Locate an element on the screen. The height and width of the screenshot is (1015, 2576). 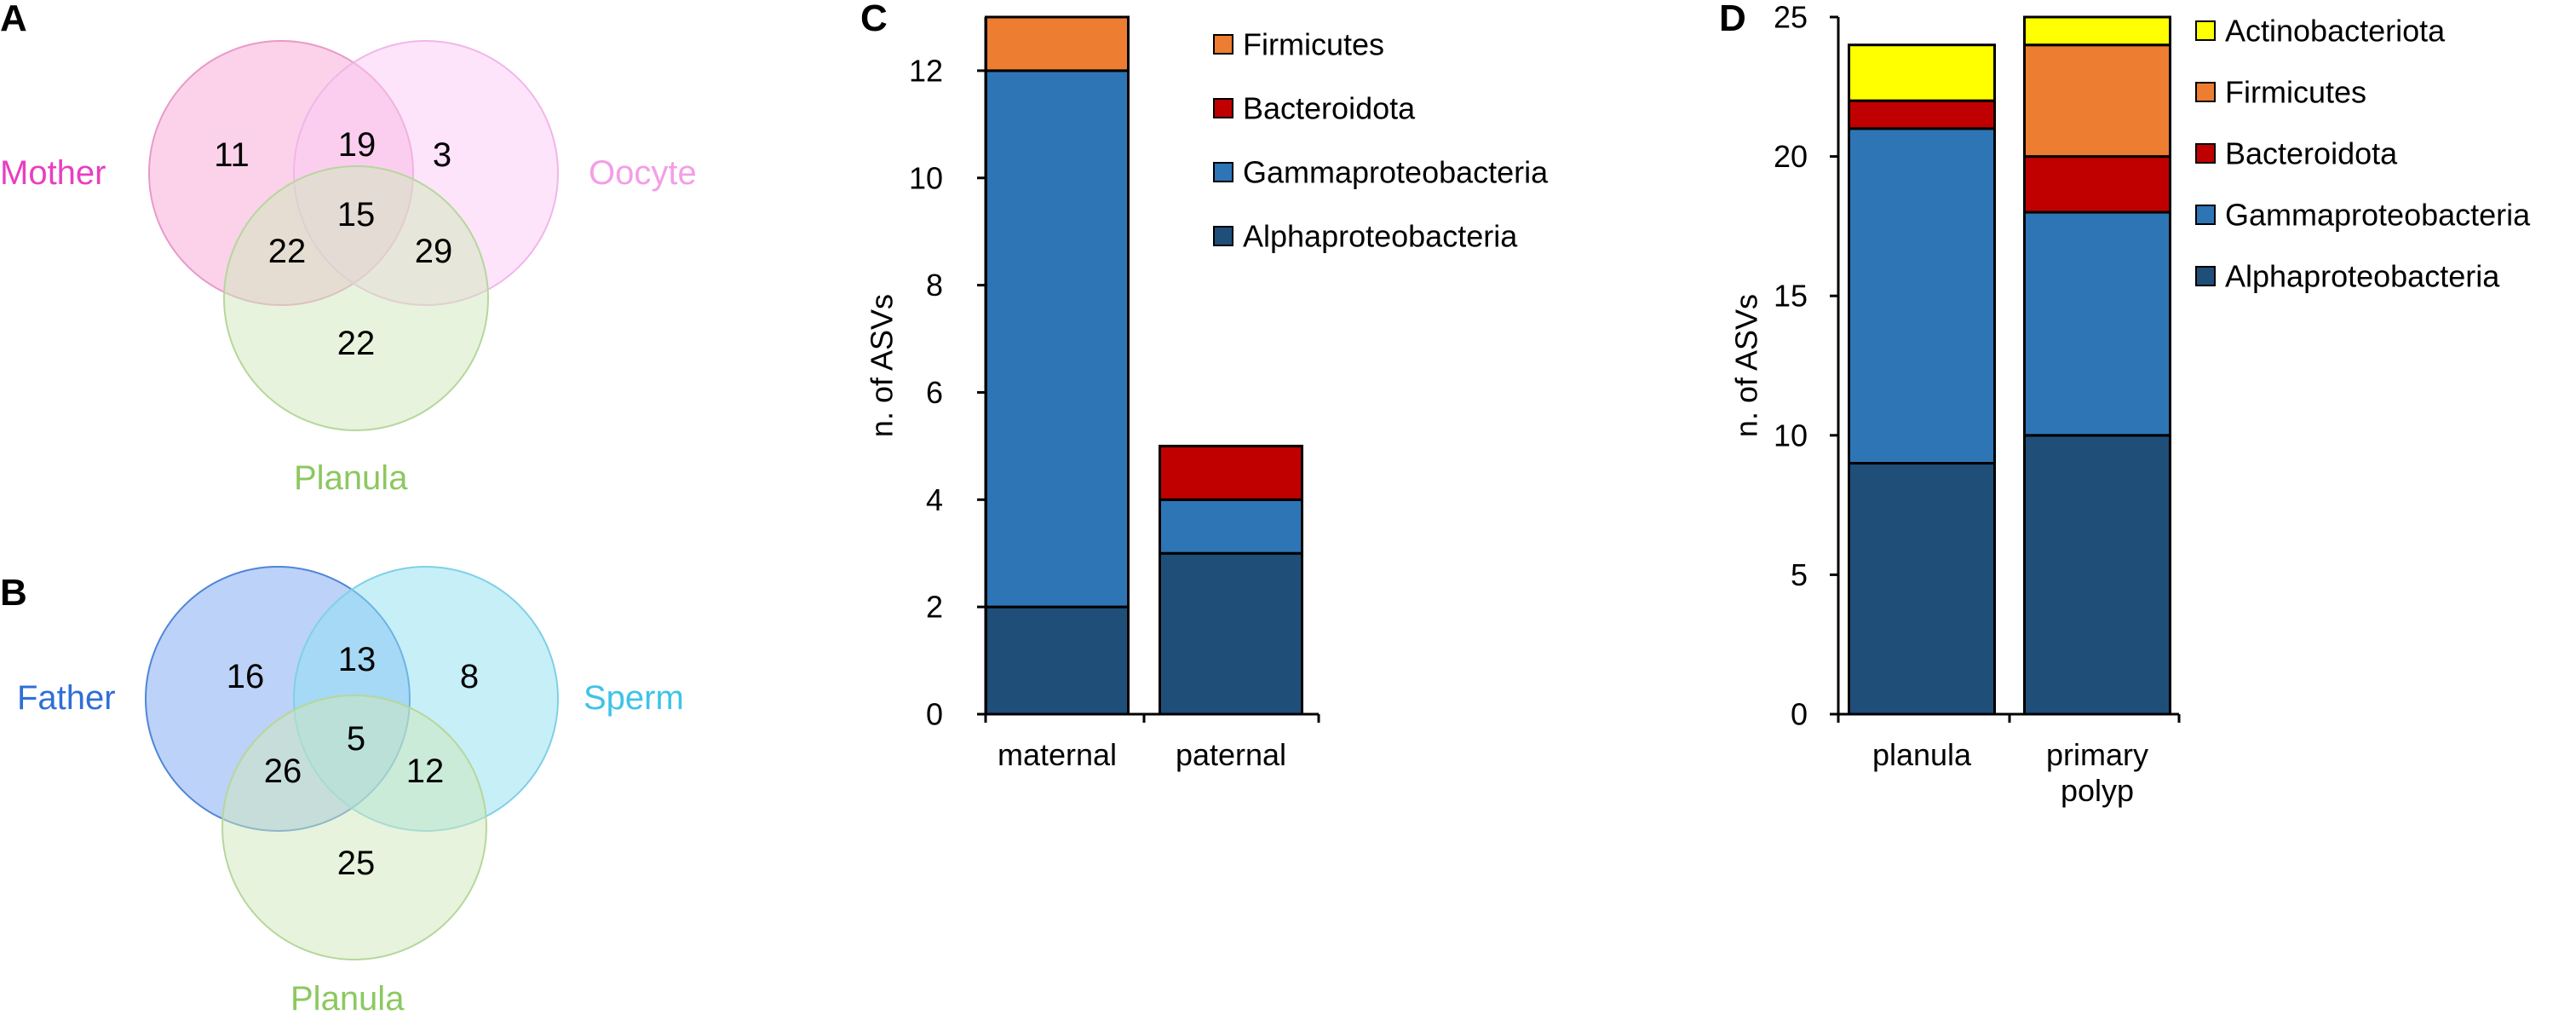
legend-swatch-c-gammaproteobacteria is located at coordinates (1223, 172).